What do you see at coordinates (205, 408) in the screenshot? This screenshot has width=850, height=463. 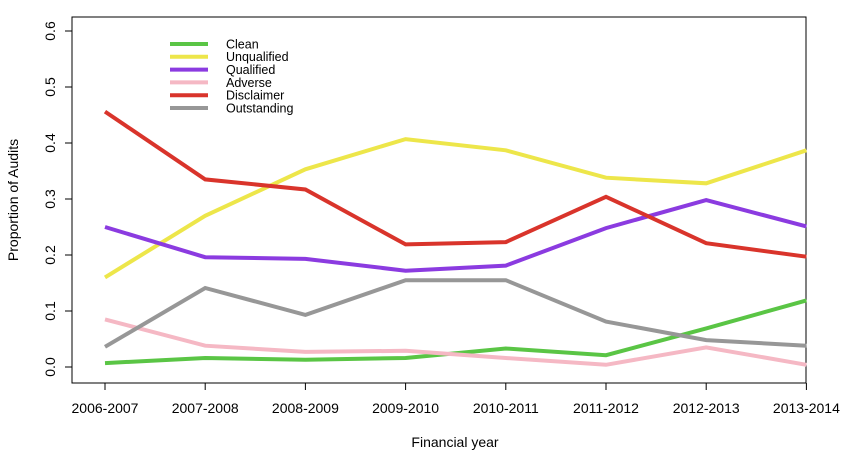 I see `x-tick-label: 2007-2008` at bounding box center [205, 408].